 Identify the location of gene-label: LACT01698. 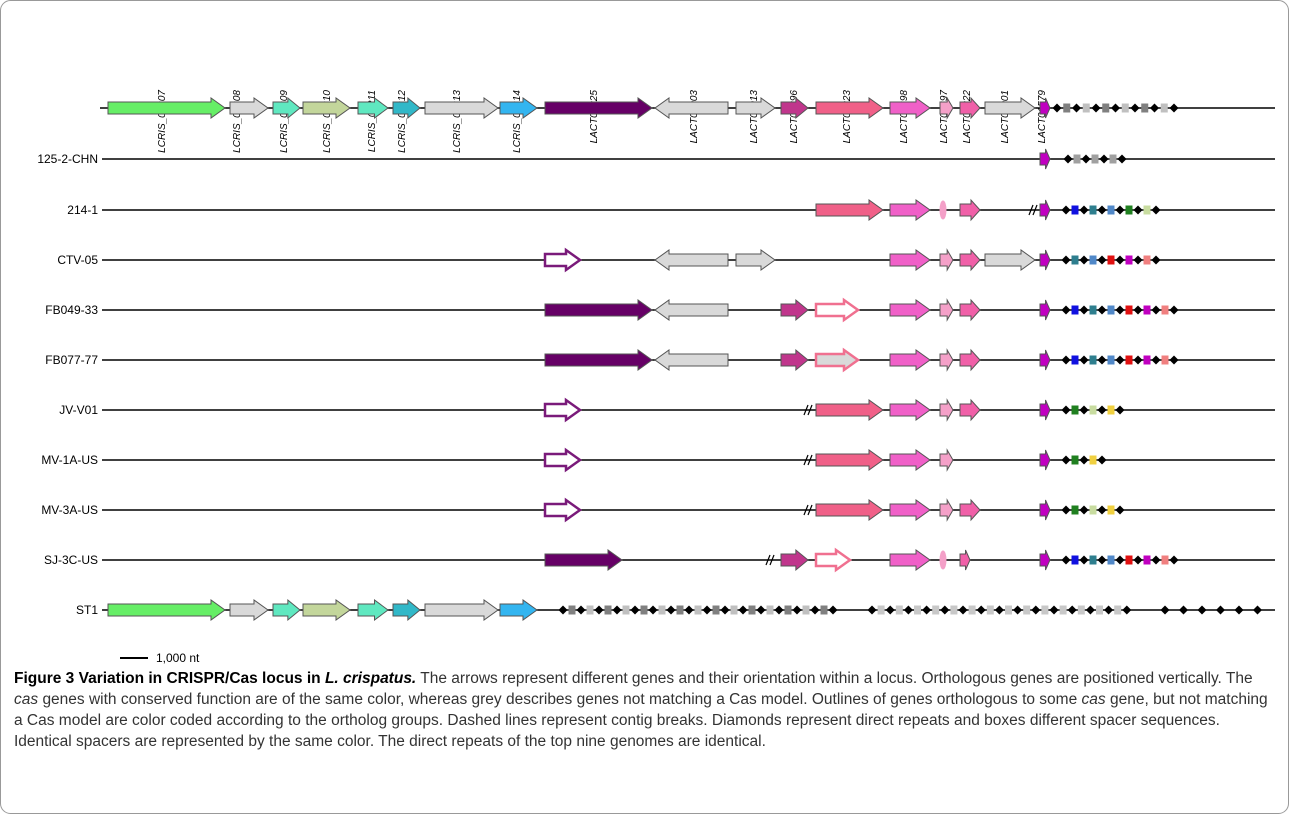
(904, 117).